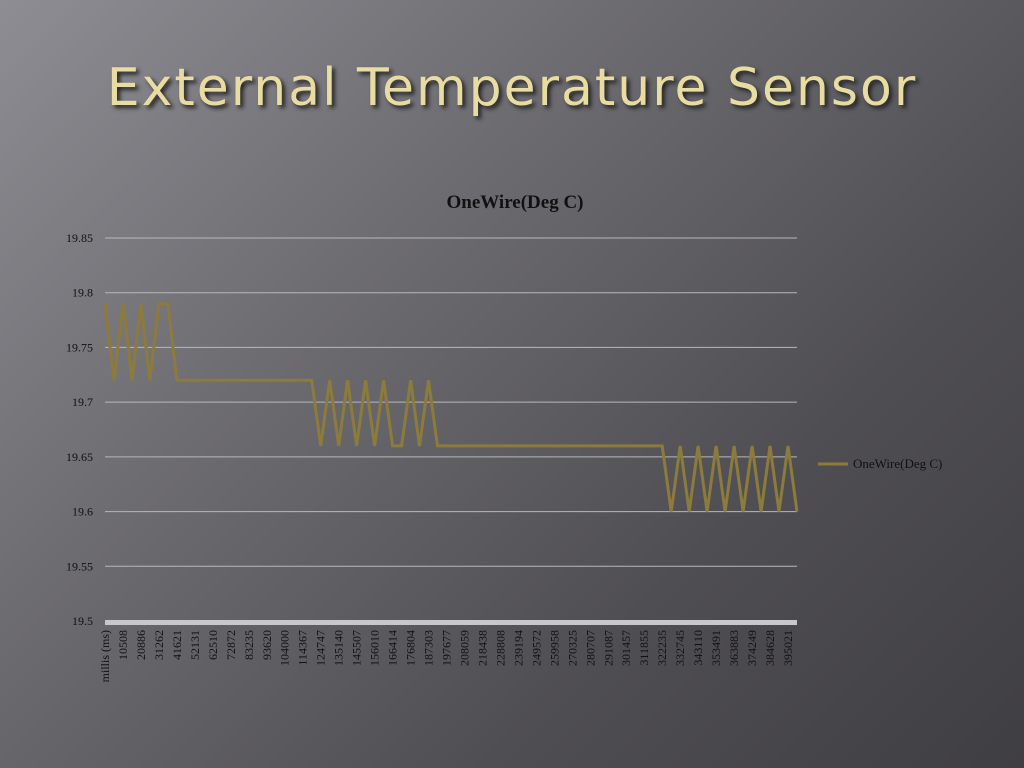 Image resolution: width=1024 pixels, height=768 pixels. What do you see at coordinates (79, 566) in the screenshot?
I see `y-tick-label: 19.55` at bounding box center [79, 566].